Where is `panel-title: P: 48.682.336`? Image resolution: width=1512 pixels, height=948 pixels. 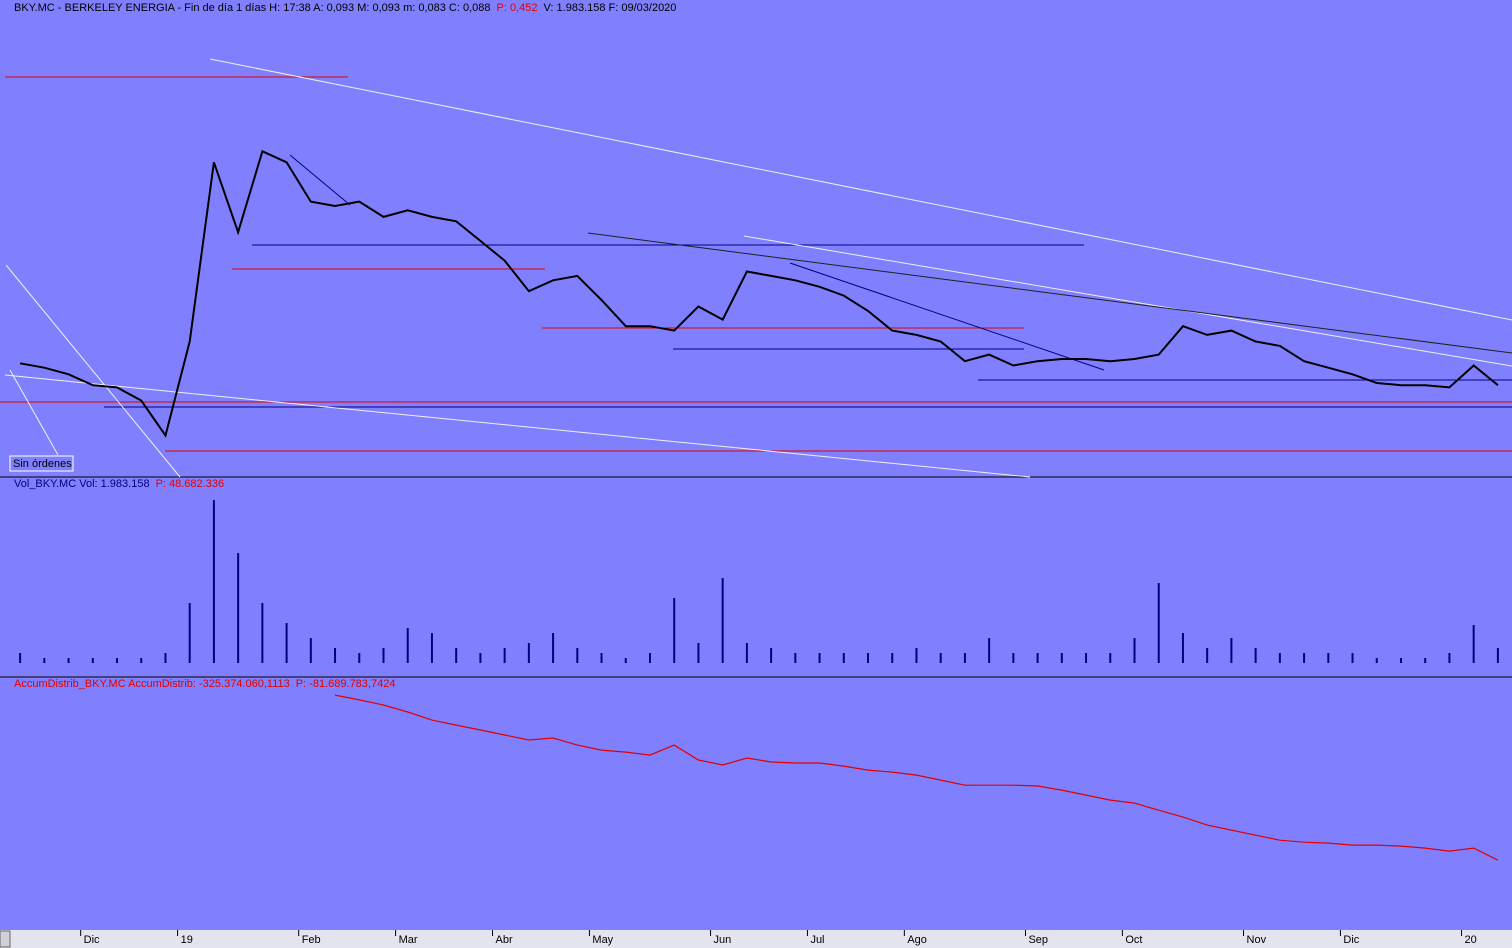 panel-title: P: 48.682.336 is located at coordinates (190, 484).